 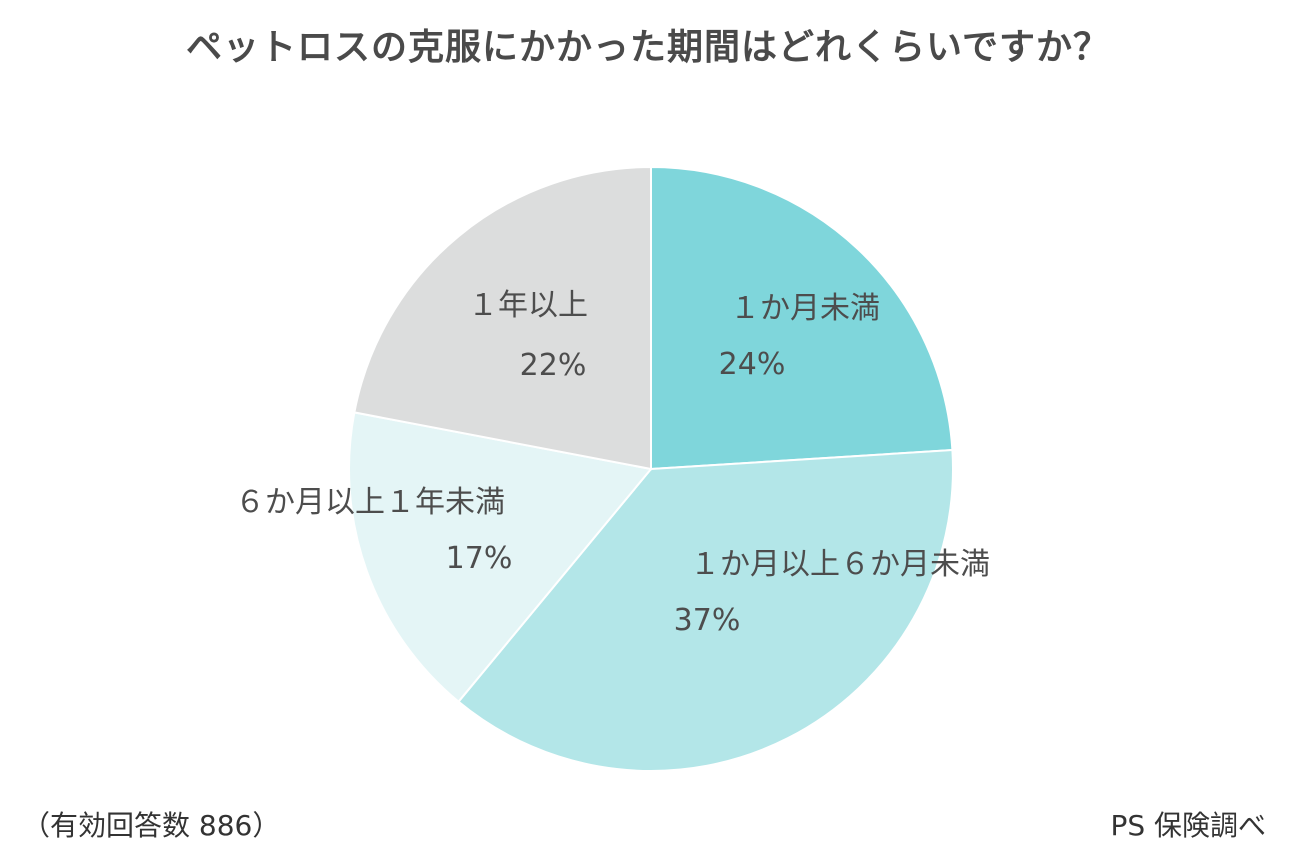 I want to click on source-note: PS 保険調べ, so click(x=1188, y=825).